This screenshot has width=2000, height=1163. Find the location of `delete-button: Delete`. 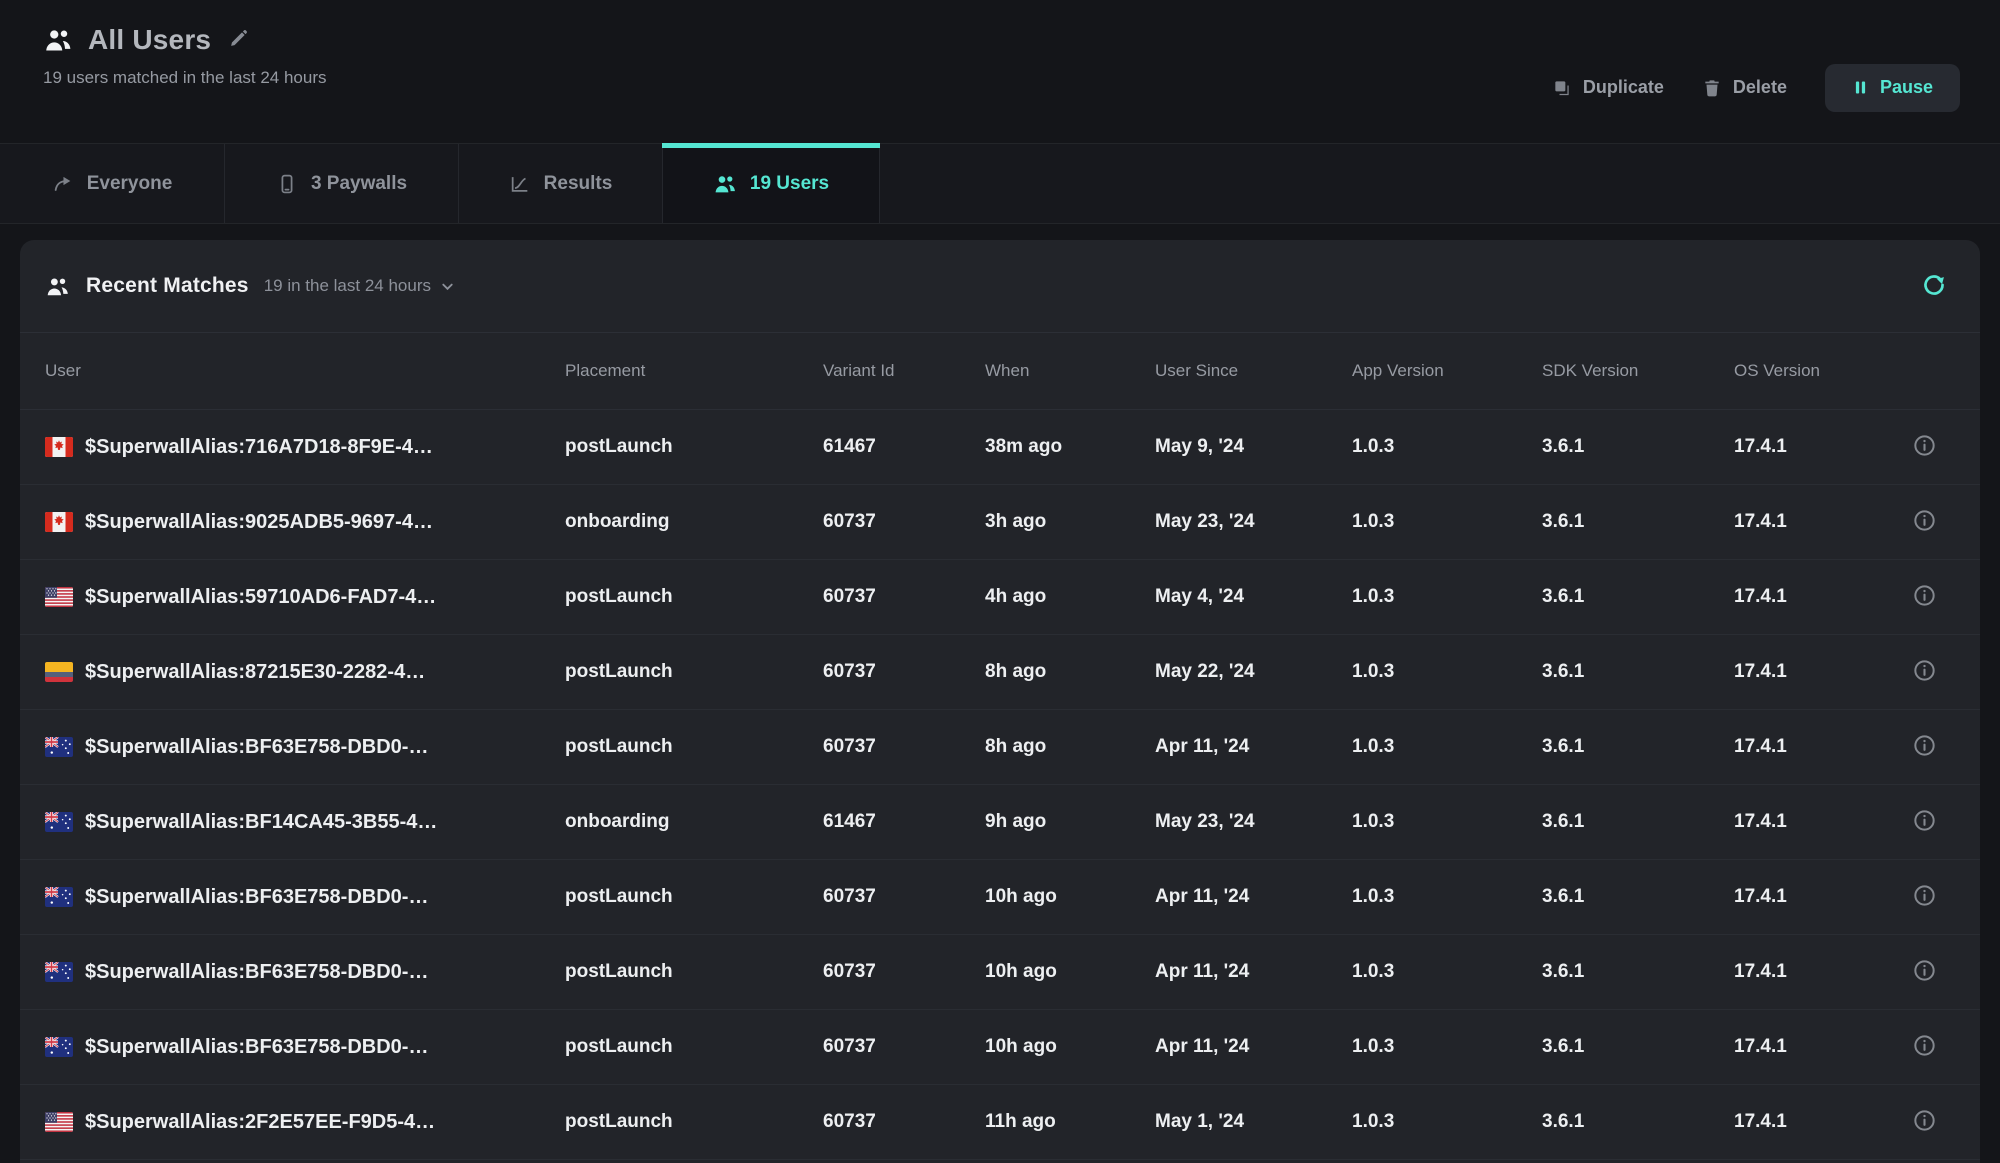

delete-button: Delete is located at coordinates (1744, 87).